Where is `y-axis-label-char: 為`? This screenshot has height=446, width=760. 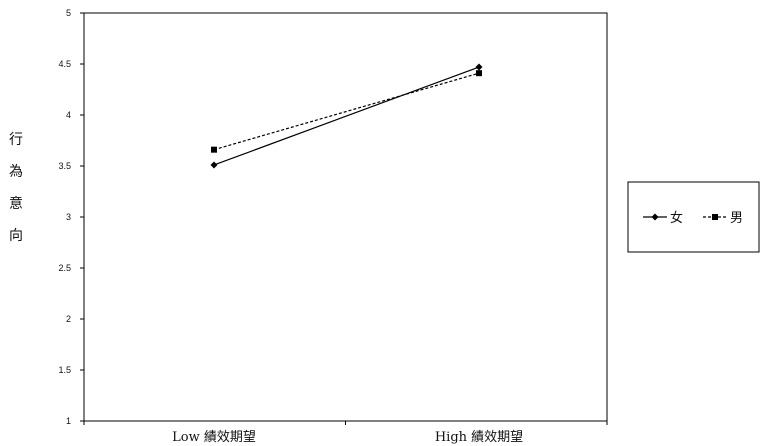 y-axis-label-char: 為 is located at coordinates (16, 172).